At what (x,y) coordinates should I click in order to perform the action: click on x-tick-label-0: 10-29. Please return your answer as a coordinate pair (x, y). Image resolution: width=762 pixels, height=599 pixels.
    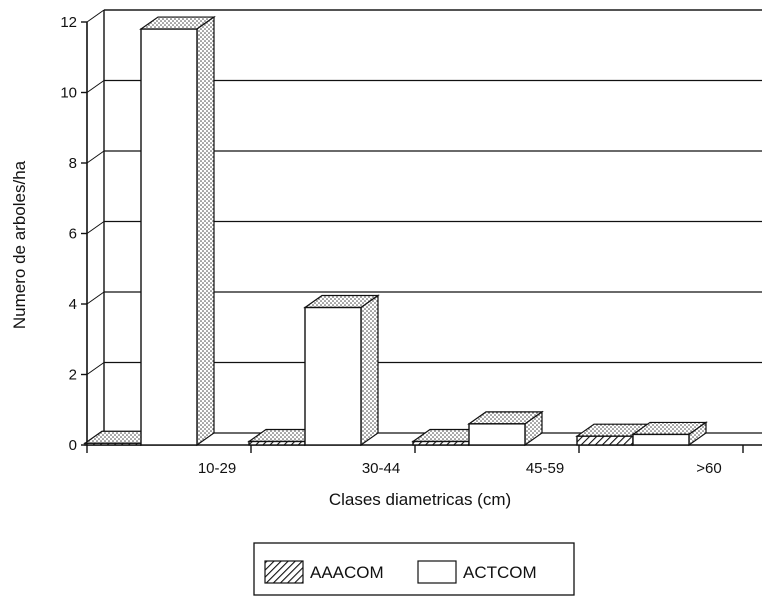
    Looking at the image, I should click on (217, 468).